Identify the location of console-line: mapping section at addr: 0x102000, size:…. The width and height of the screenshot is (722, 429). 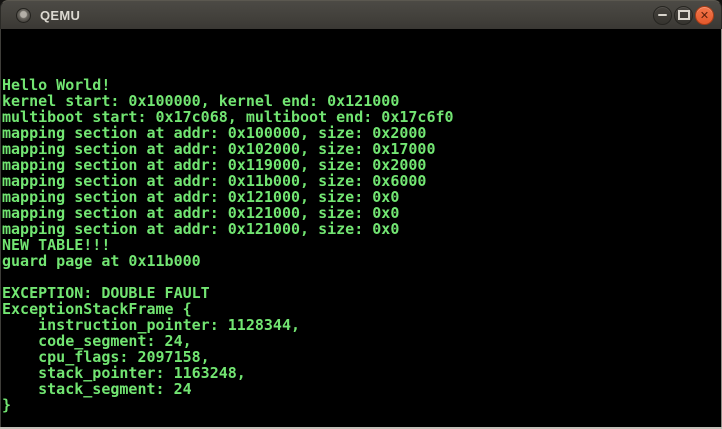
(219, 149).